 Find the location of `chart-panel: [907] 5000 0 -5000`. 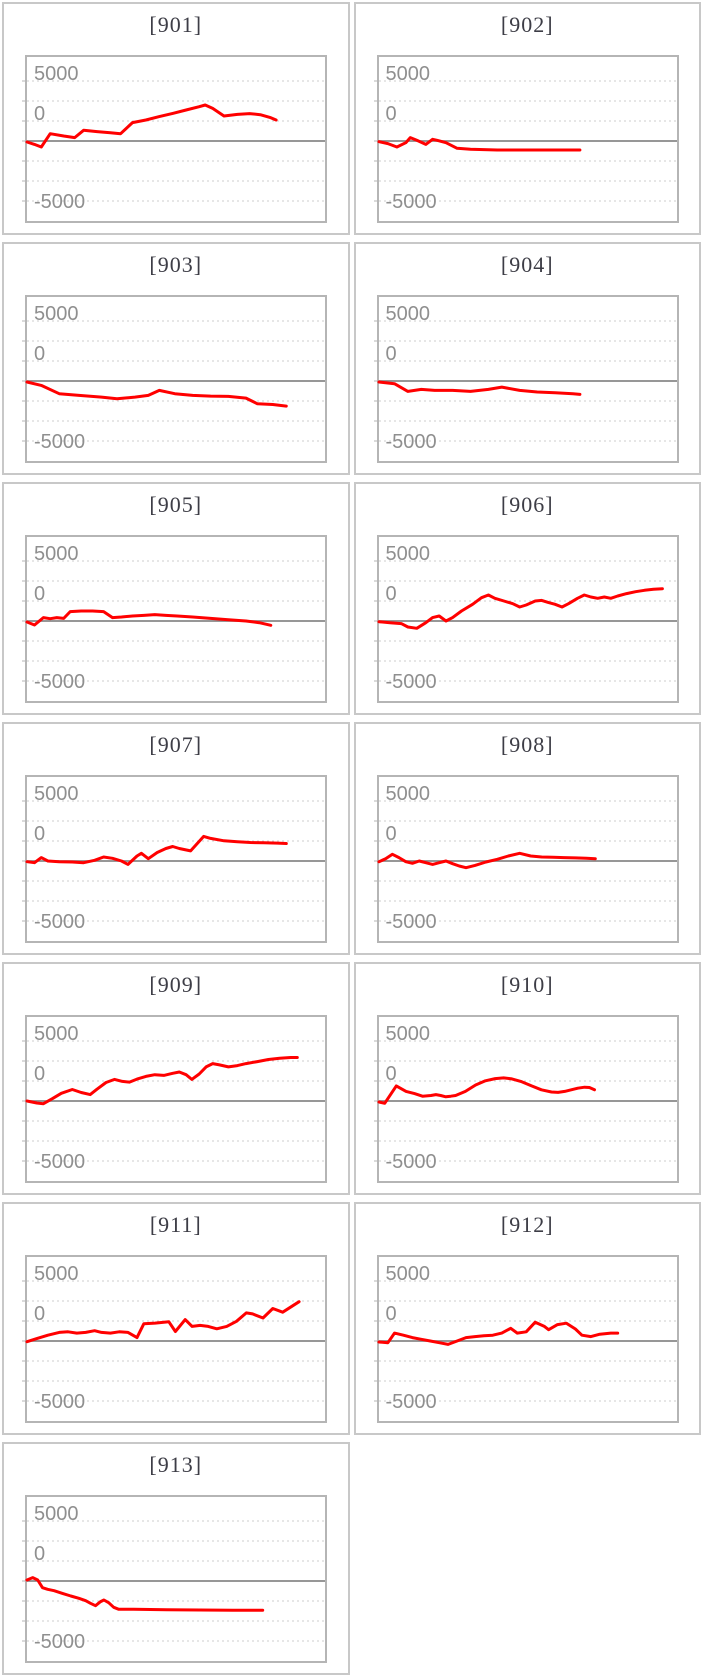

chart-panel: [907] 5000 0 -5000 is located at coordinates (176, 838).